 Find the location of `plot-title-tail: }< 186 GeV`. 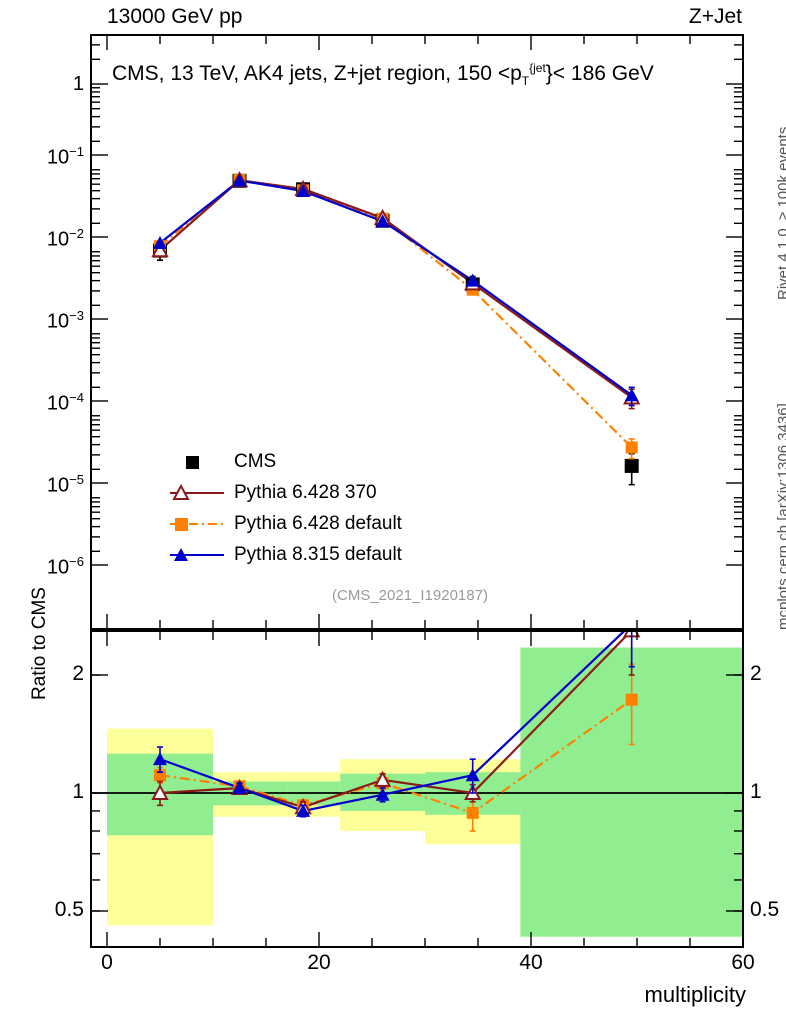

plot-title-tail: }< 186 GeV is located at coordinates (599, 73).